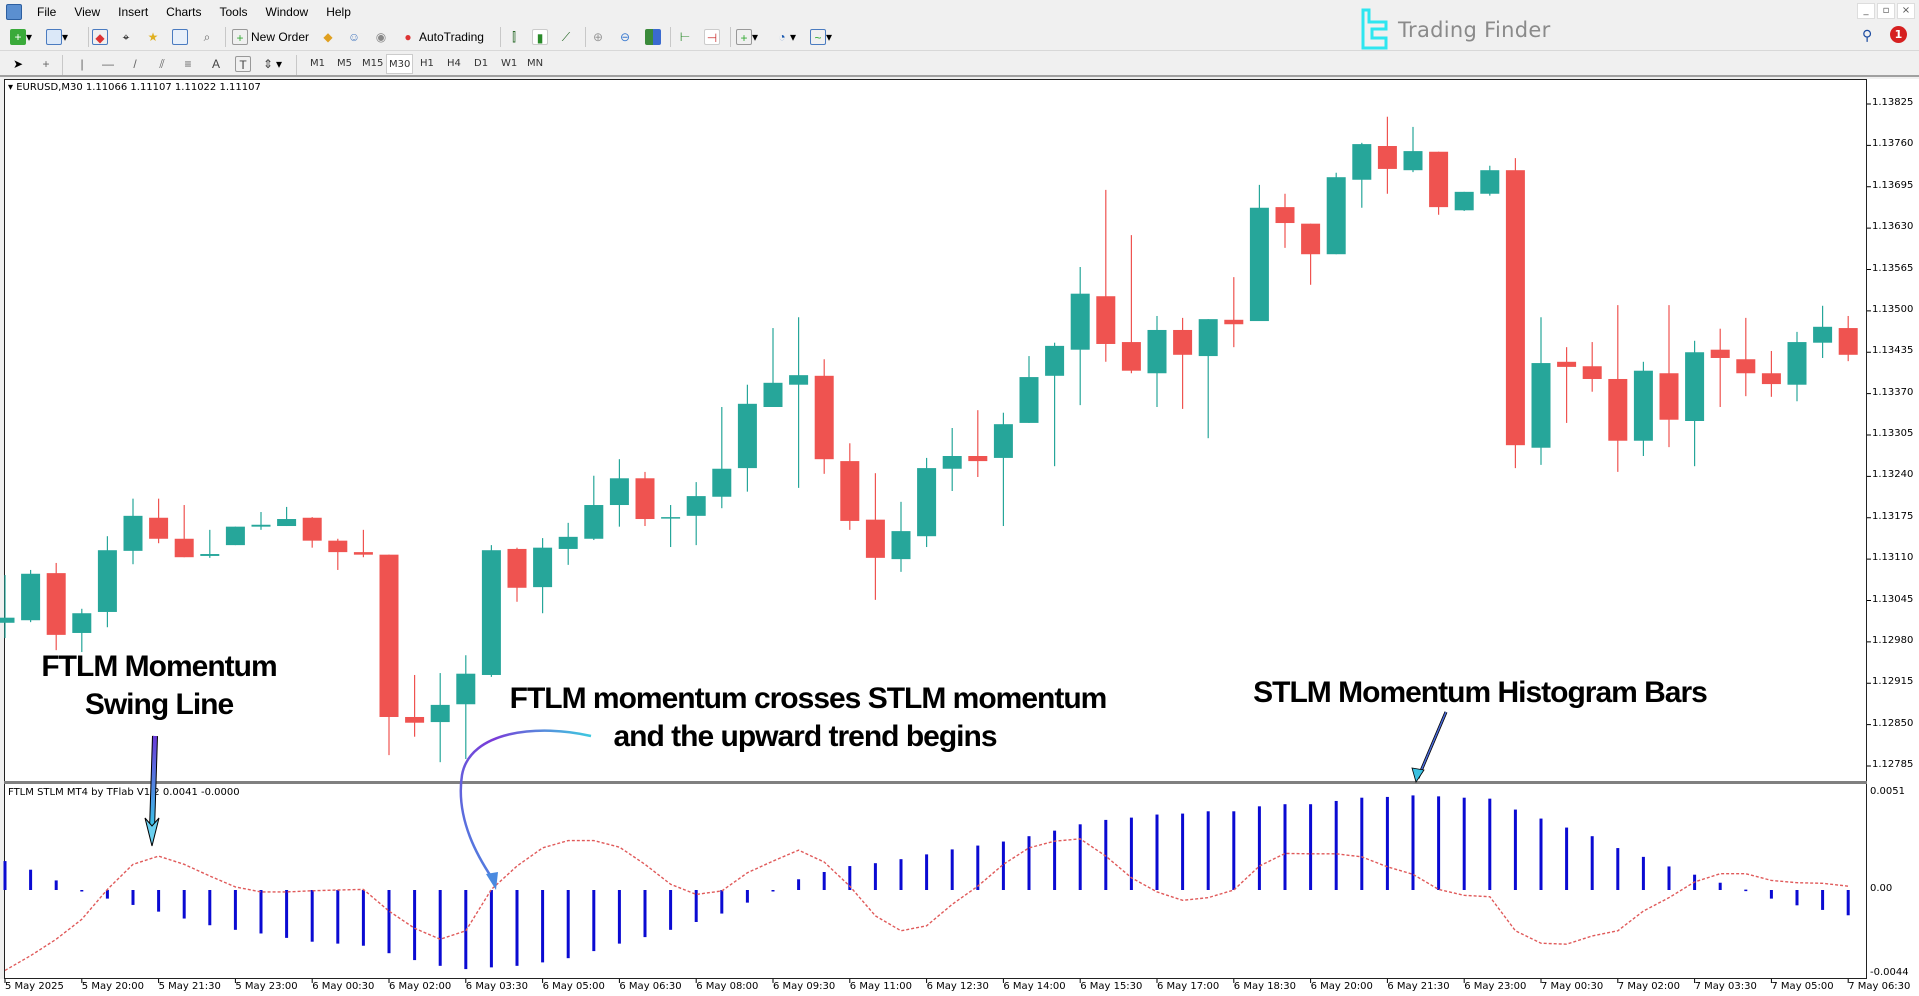 The image size is (1919, 996). I want to click on templates-icon: ~, so click(818, 37).